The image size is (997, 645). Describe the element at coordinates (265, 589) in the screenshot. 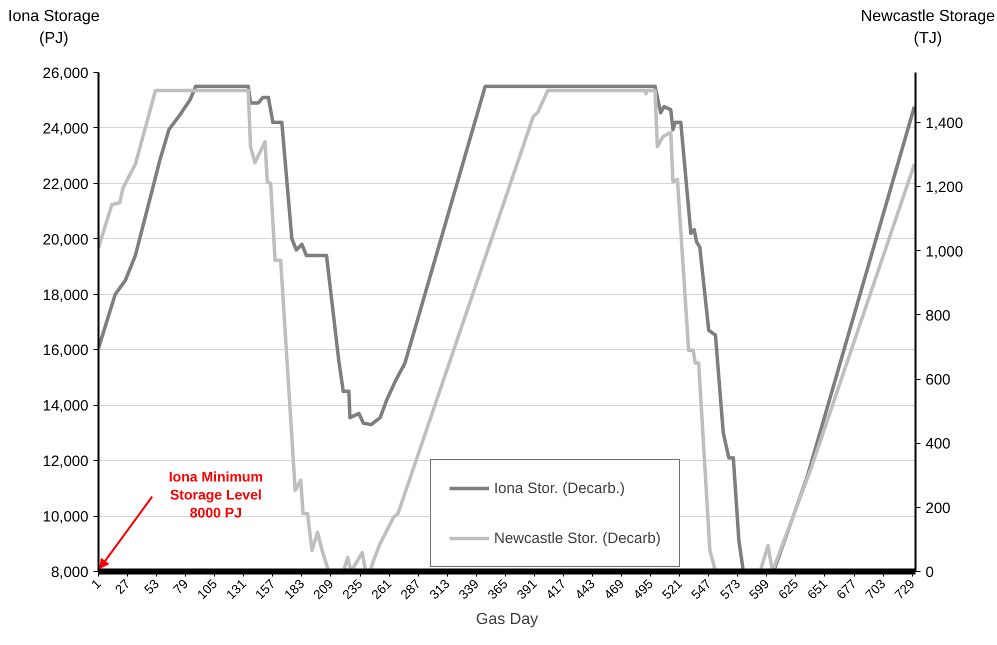

I see `x-tick-label: 157` at that location.